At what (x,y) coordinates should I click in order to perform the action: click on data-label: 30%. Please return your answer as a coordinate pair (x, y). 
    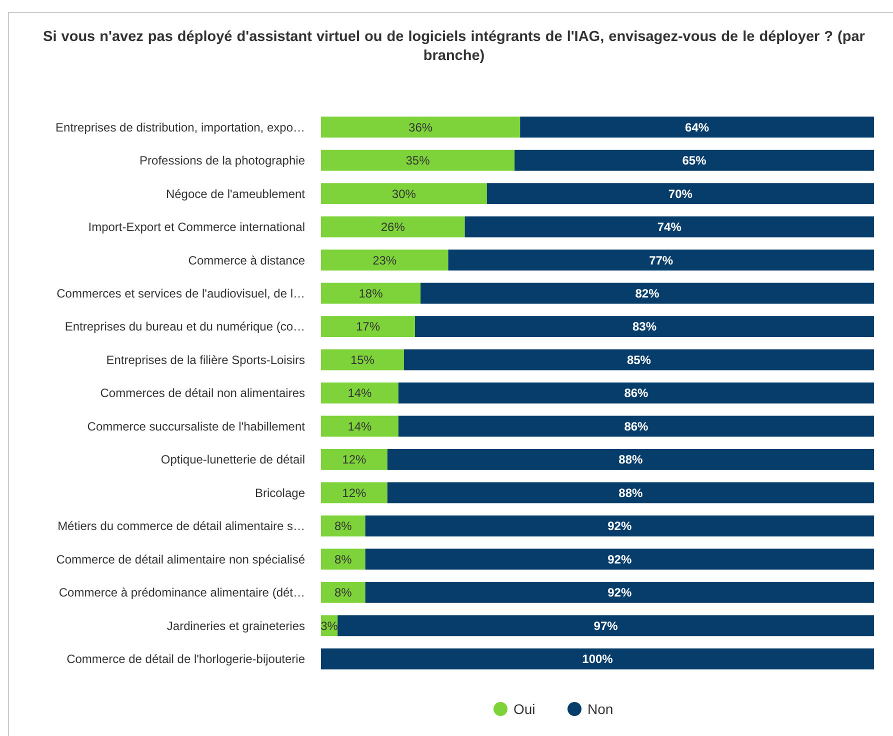
    Looking at the image, I should click on (404, 193).